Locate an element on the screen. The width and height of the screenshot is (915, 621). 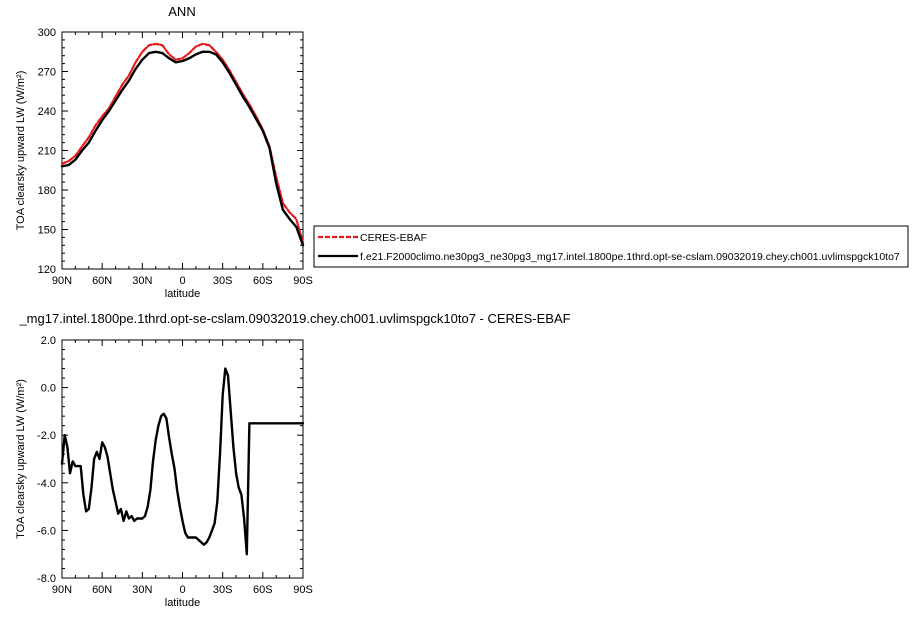
chart1-xtick-label: 90S is located at coordinates (303, 590).